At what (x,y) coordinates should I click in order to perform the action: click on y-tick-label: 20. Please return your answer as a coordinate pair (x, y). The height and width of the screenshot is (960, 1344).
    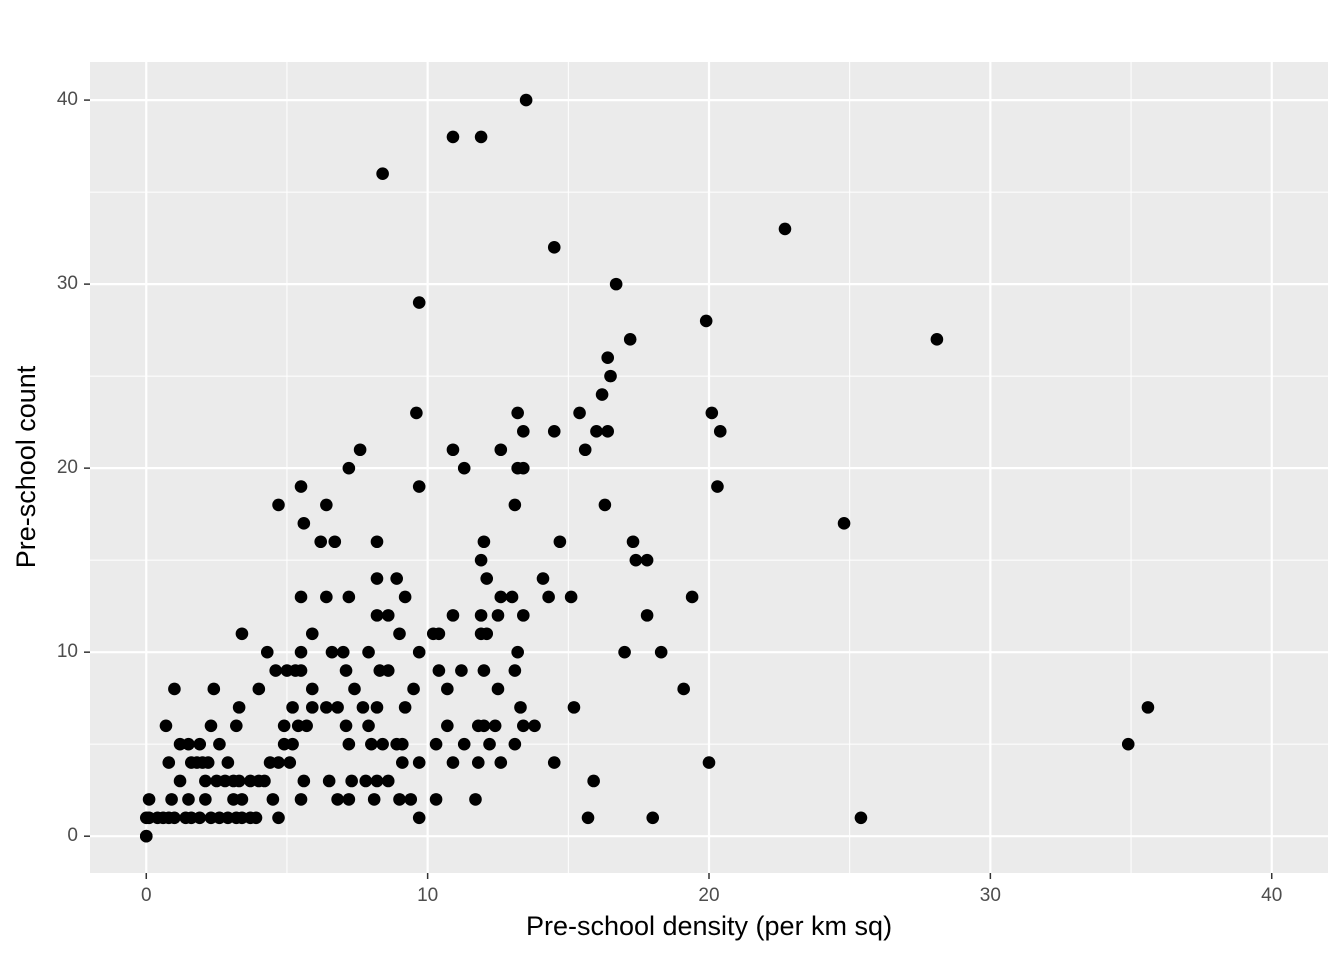
    Looking at the image, I should click on (67, 467).